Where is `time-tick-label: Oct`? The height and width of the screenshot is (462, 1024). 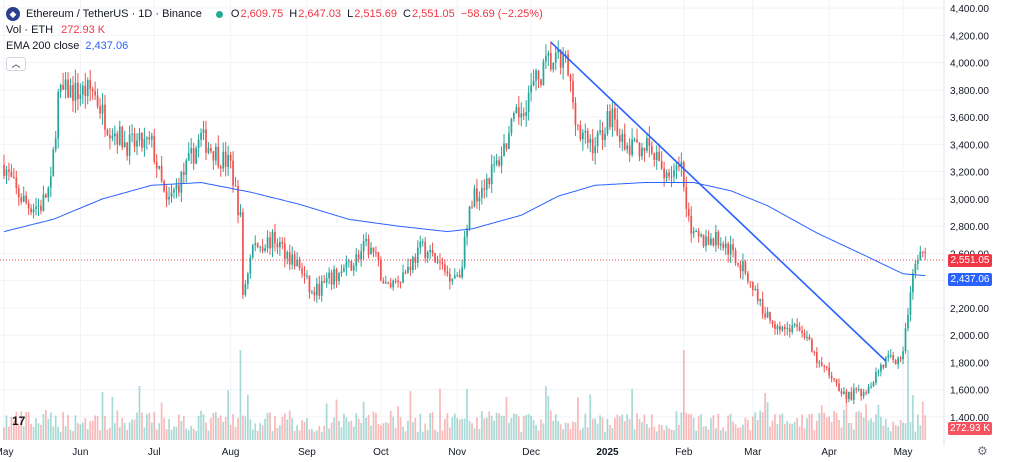
time-tick-label: Oct is located at coordinates (381, 452).